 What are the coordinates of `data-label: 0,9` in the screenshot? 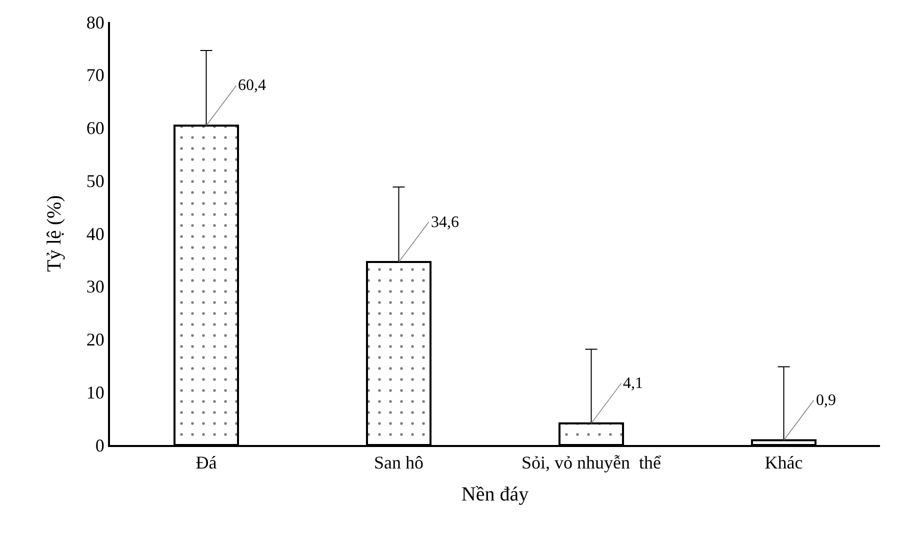 It's located at (826, 400).